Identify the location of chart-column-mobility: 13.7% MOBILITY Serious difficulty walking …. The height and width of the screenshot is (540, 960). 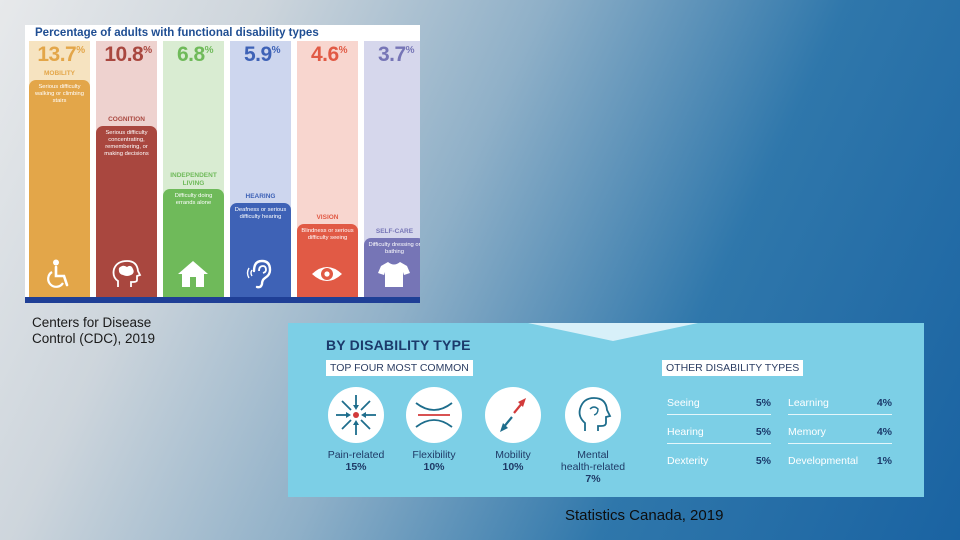
(59, 169).